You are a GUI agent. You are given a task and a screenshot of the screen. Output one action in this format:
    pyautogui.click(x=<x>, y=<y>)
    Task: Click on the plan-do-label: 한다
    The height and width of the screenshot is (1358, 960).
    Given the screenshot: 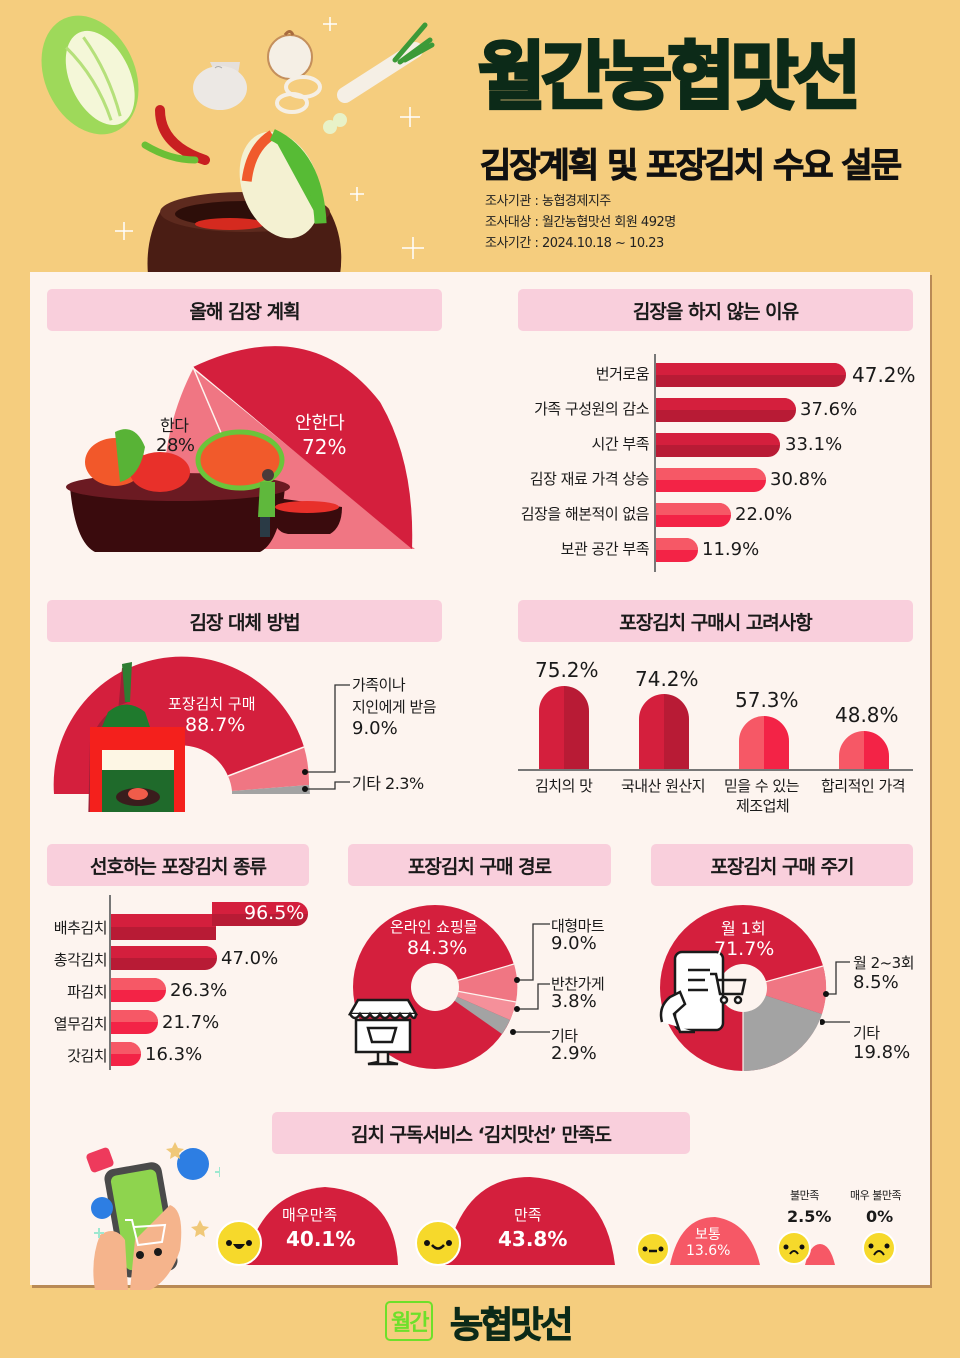 What is the action you would take?
    pyautogui.click(x=174, y=425)
    